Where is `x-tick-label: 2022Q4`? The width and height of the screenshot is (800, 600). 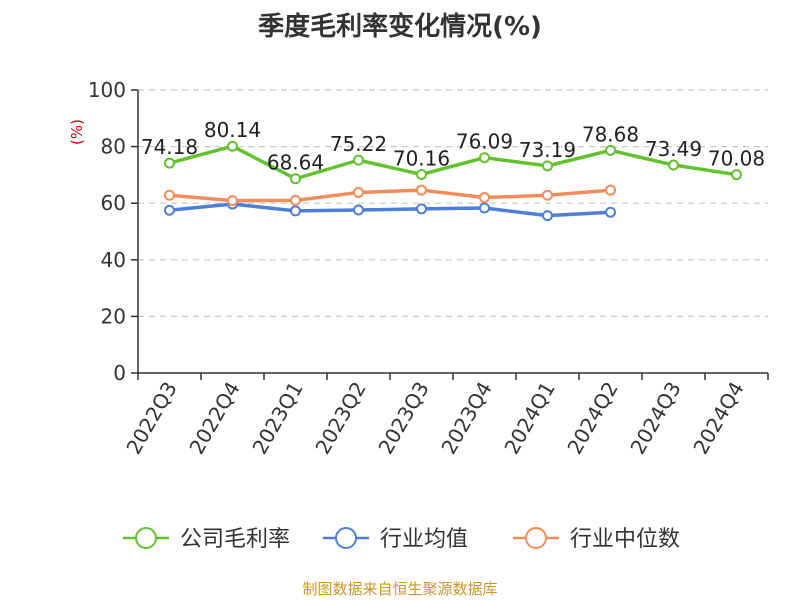 x-tick-label: 2022Q4 is located at coordinates (214, 418).